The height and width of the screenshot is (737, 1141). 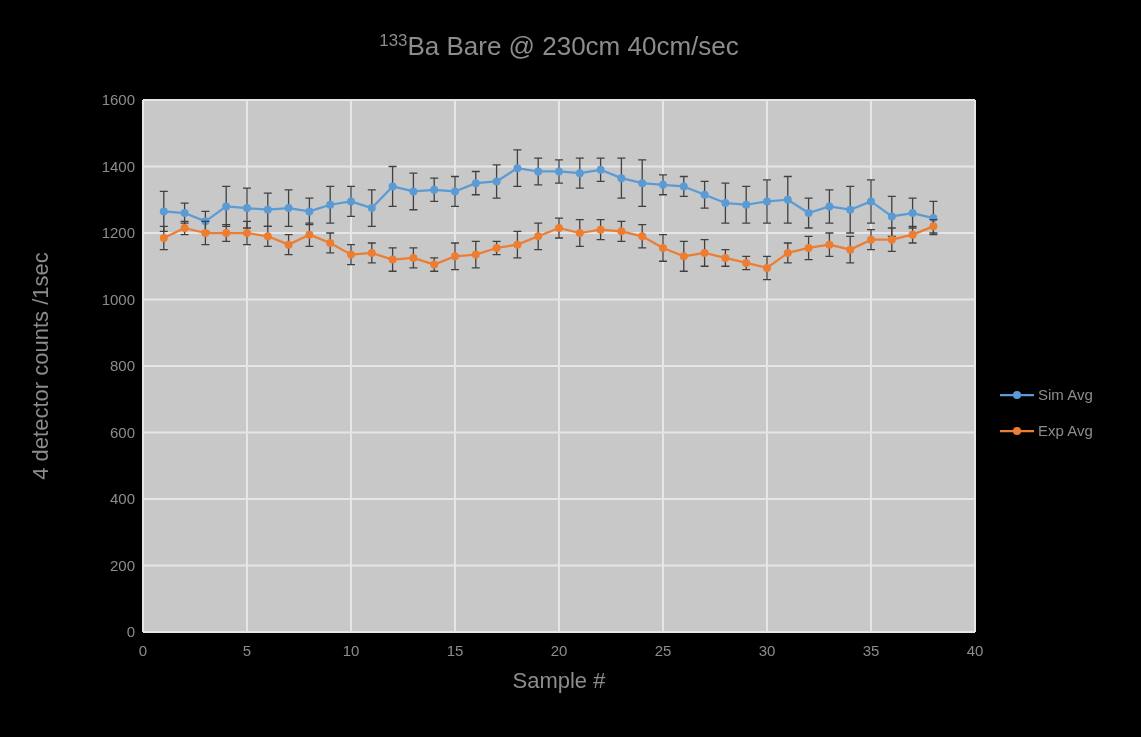 I want to click on x-axis-title: Sample #, so click(x=559, y=680).